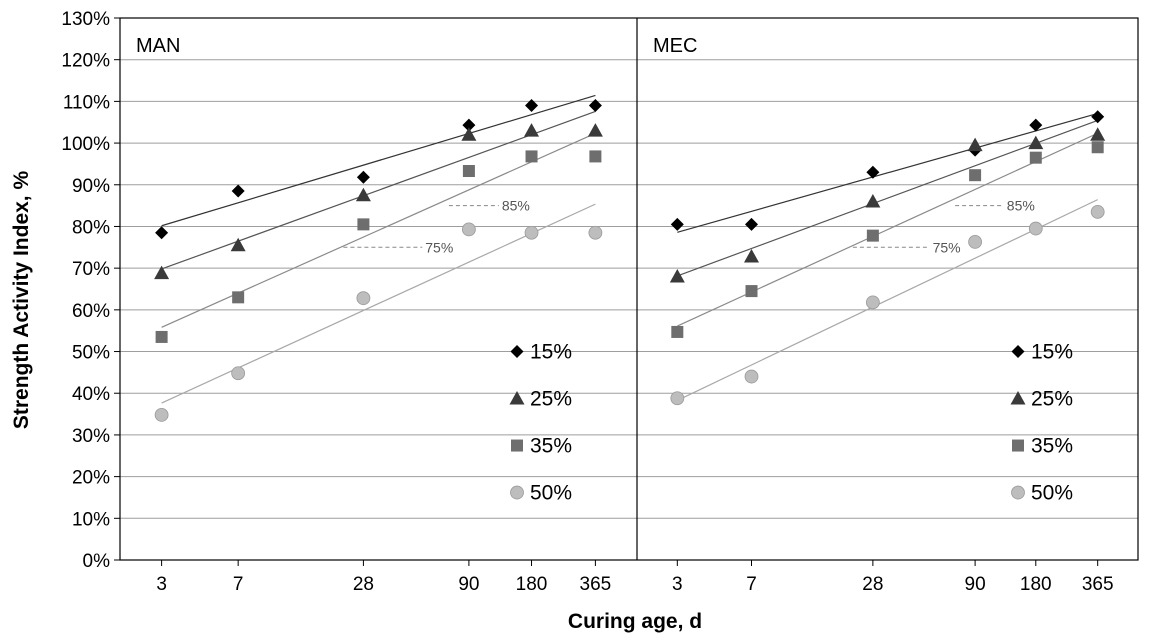  Describe the element at coordinates (378, 160) in the screenshot. I see `trendline-man-15pct` at that location.